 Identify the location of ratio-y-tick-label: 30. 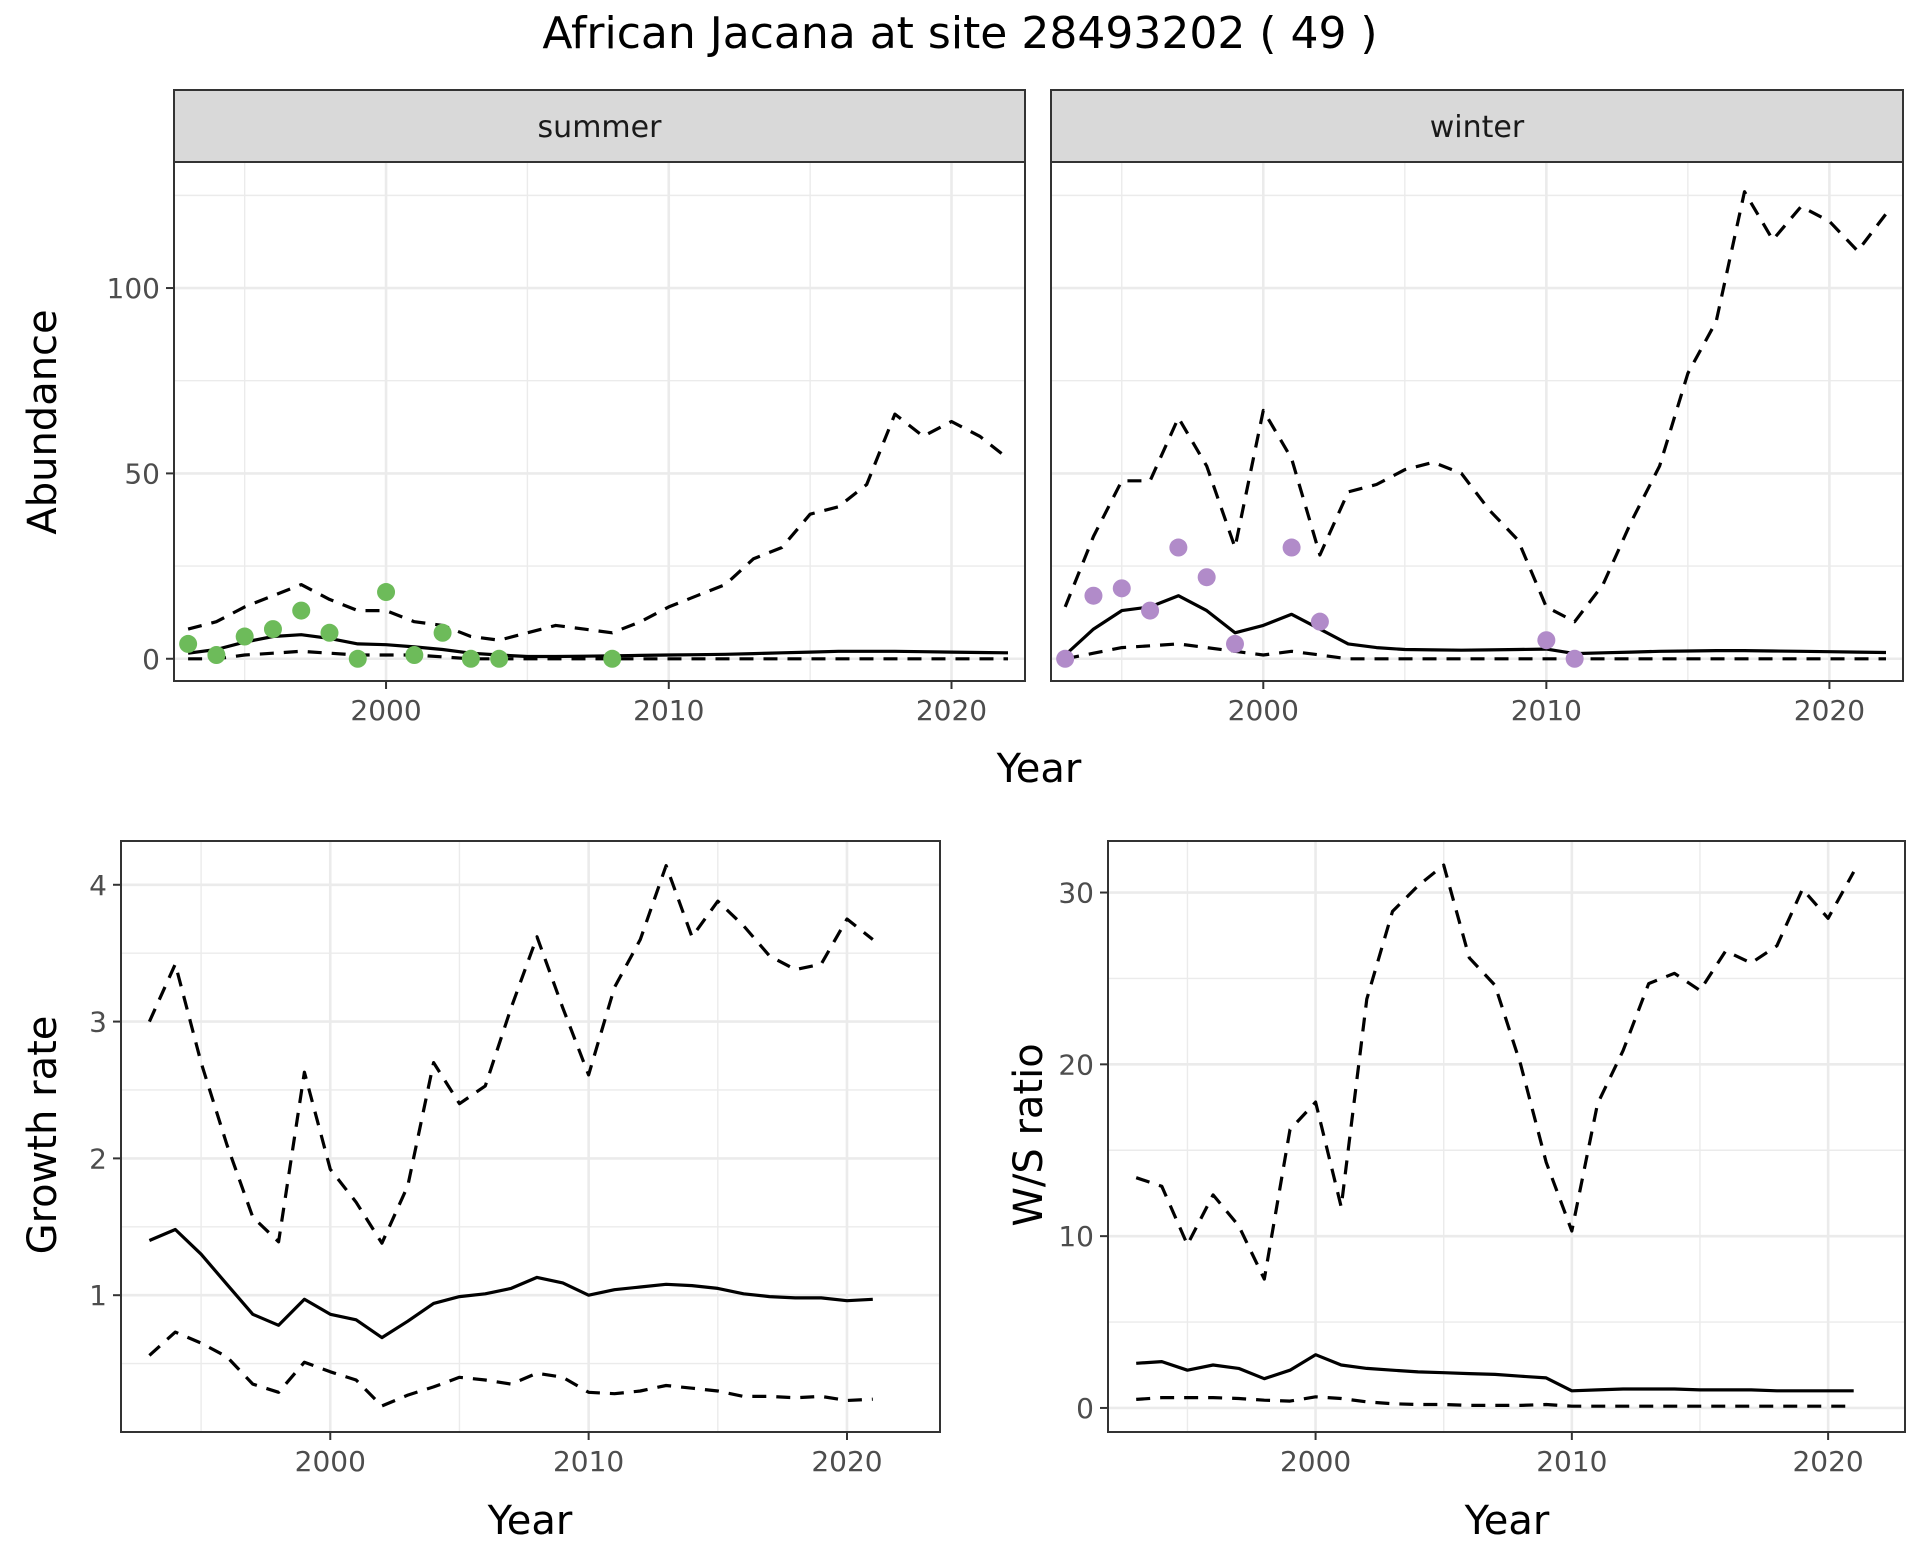
(1076, 893).